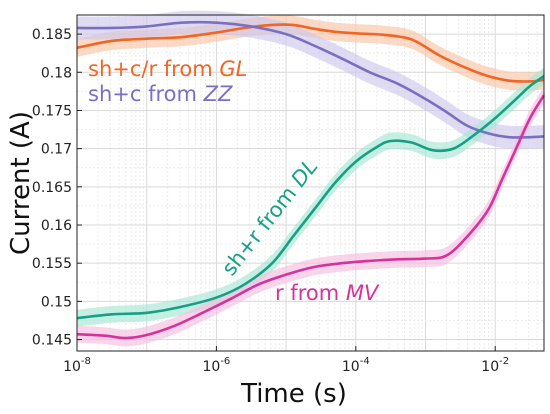  I want to click on y-tick-label: 0.16, so click(56, 226).